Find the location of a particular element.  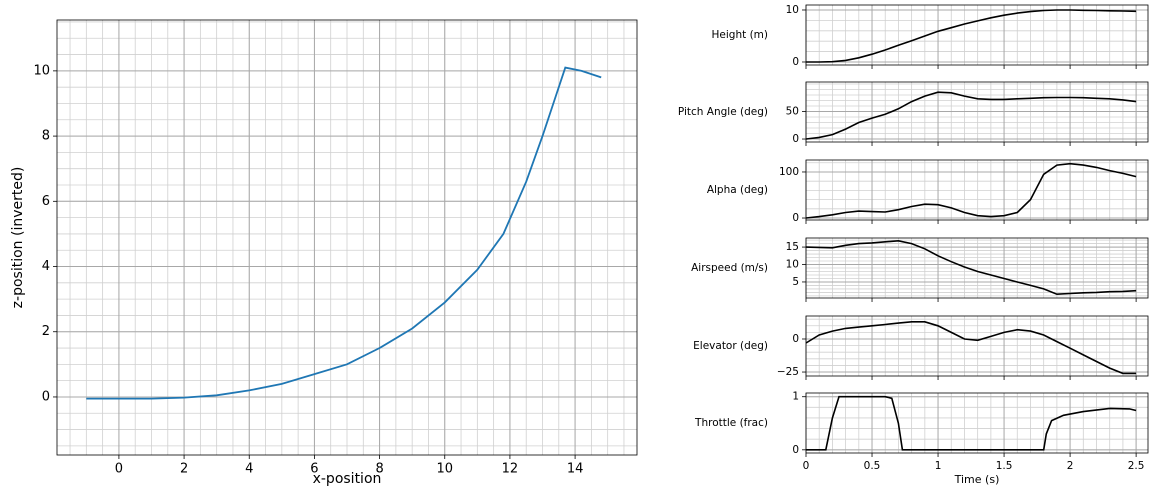

x-tick-label: 1 is located at coordinates (938, 466).